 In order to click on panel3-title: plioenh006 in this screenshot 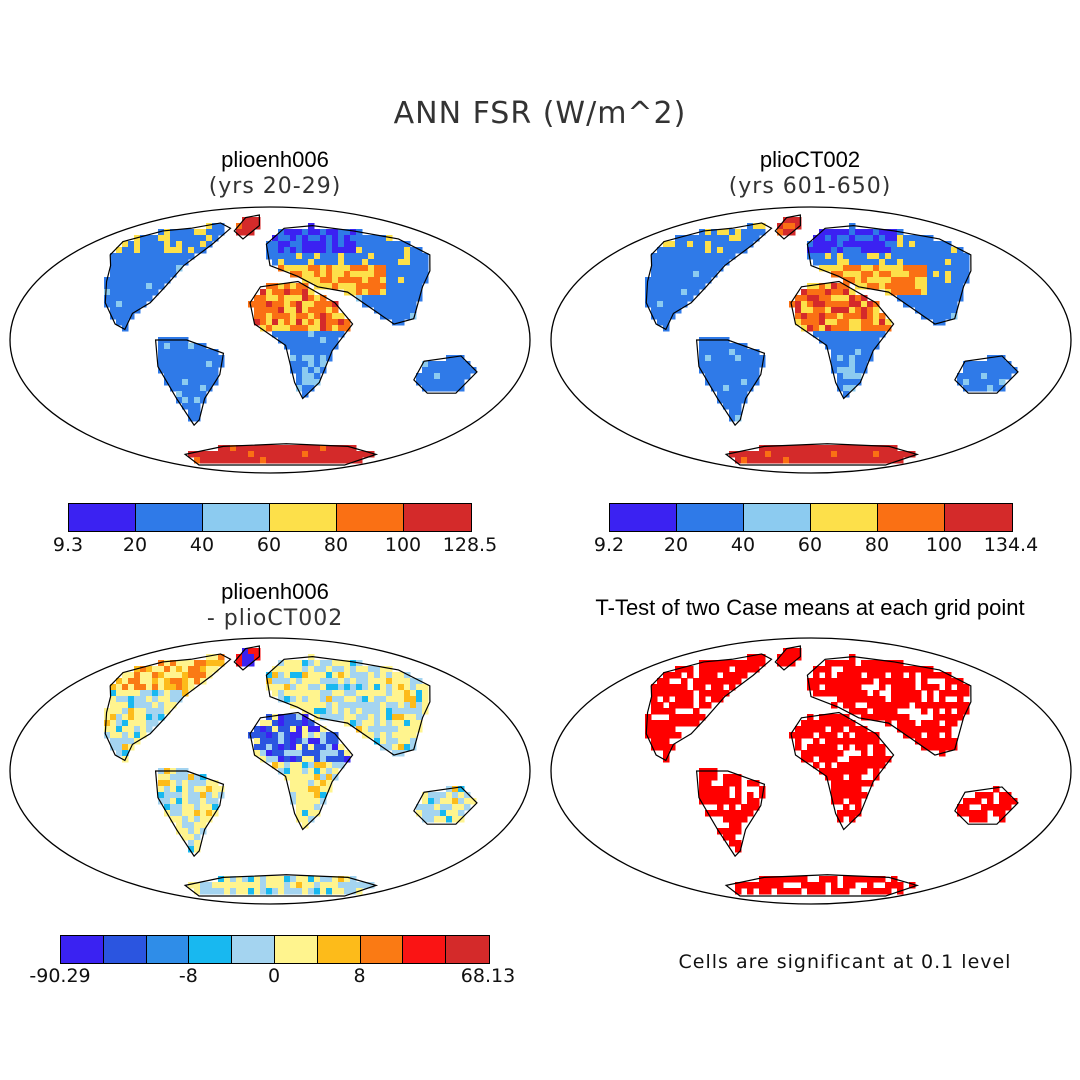, I will do `click(275, 591)`.